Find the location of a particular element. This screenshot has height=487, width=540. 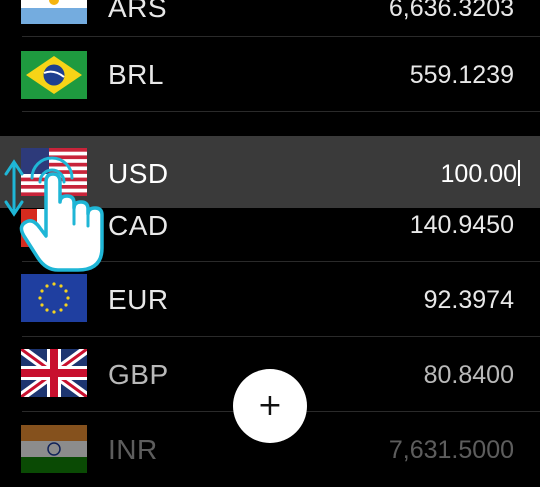

india-flag-icon is located at coordinates (54, 449).